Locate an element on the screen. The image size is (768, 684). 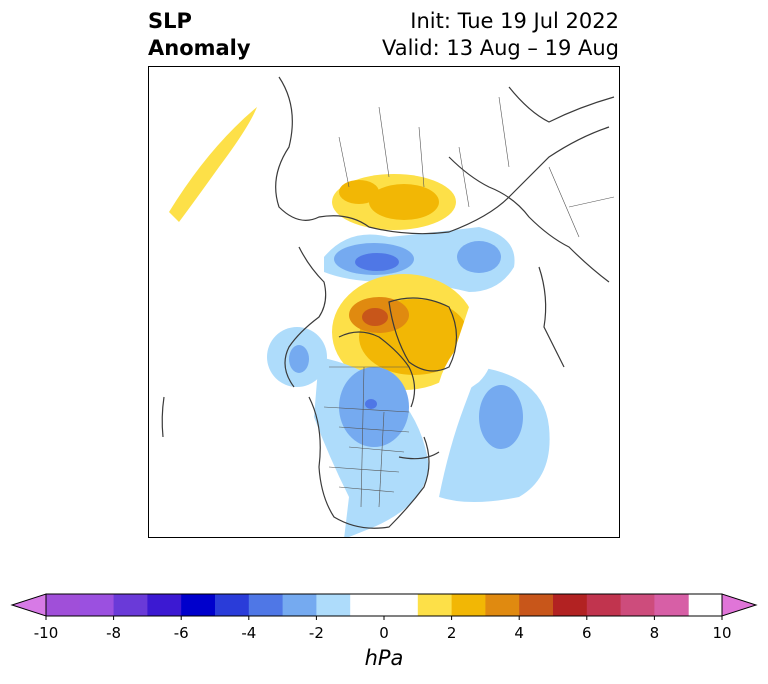
colorbar-extend-low is located at coordinates (28, 605).